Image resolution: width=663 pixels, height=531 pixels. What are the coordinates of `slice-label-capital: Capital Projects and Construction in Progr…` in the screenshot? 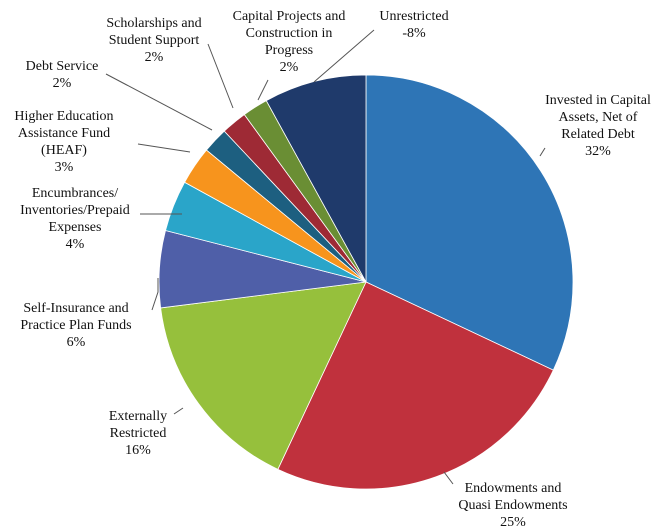 It's located at (289, 42).